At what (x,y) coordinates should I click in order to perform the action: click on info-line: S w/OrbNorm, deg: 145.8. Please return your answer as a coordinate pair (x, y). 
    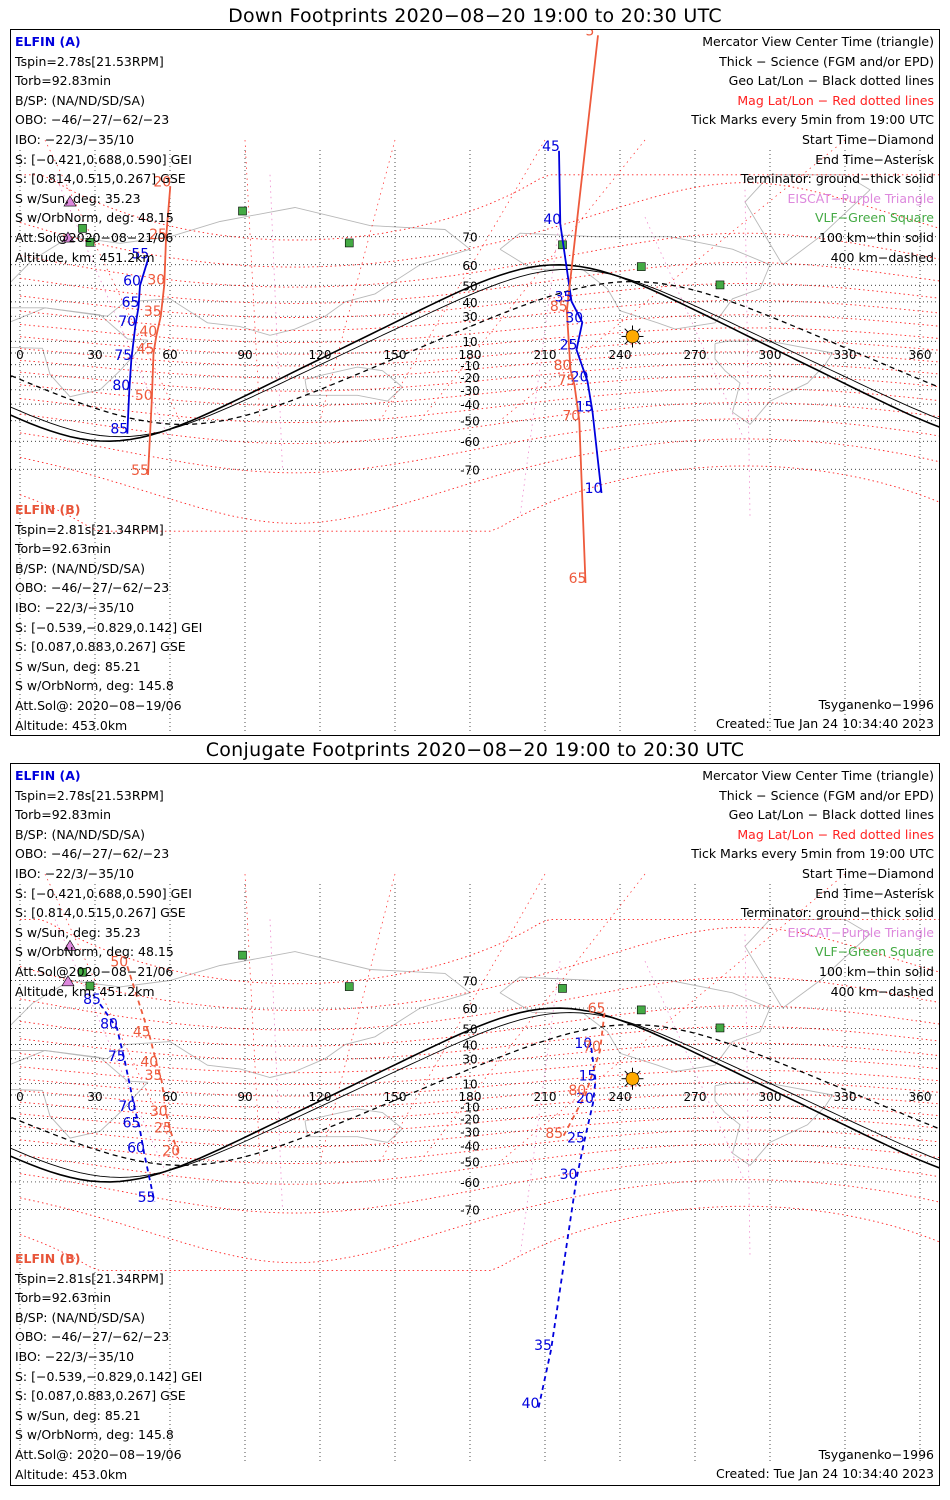
    Looking at the image, I should click on (94, 1435).